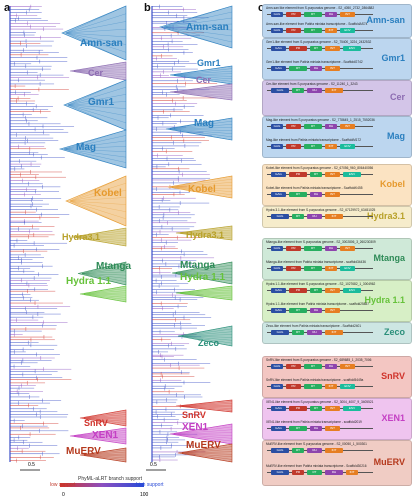 The width and height of the screenshot is (414, 500). I want to click on element-box-label-mag: Mag, so click(396, 136).